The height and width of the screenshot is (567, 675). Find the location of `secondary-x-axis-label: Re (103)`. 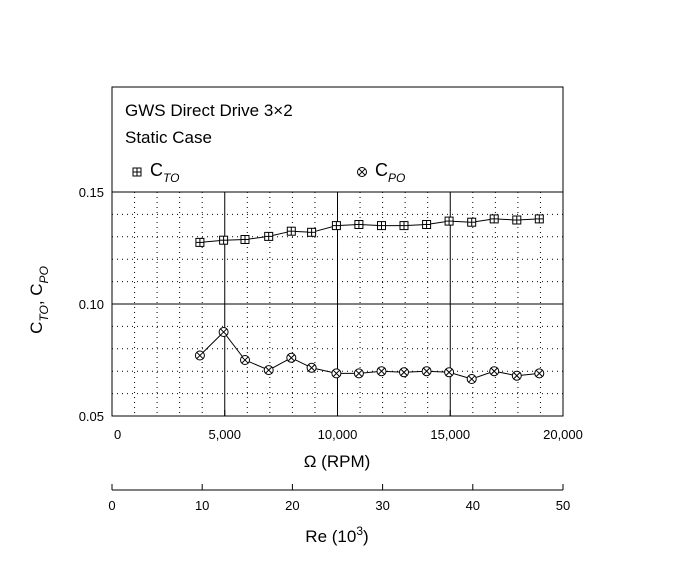

secondary-x-axis-label: Re (103) is located at coordinates (336, 535).